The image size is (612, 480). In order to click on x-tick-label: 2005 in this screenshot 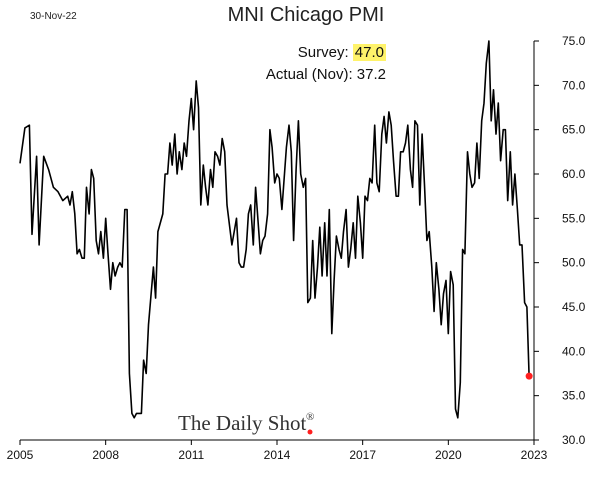, I will do `click(20, 455)`.